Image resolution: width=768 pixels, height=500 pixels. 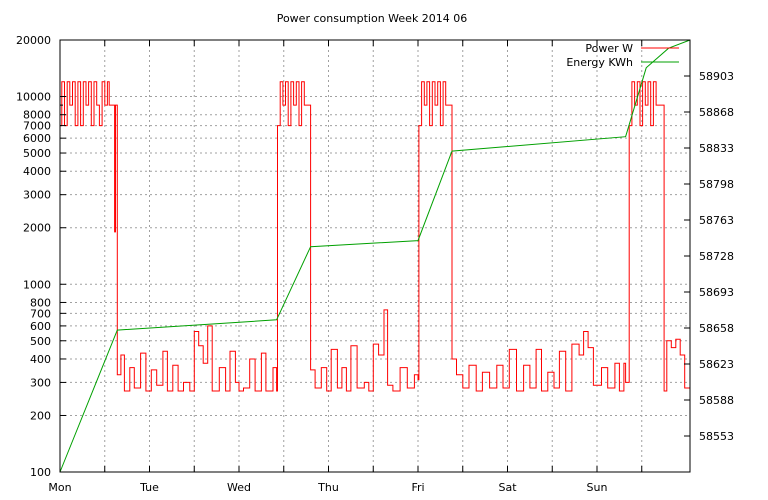 I want to click on y-left-tick-label: 2000, so click(x=37, y=228).